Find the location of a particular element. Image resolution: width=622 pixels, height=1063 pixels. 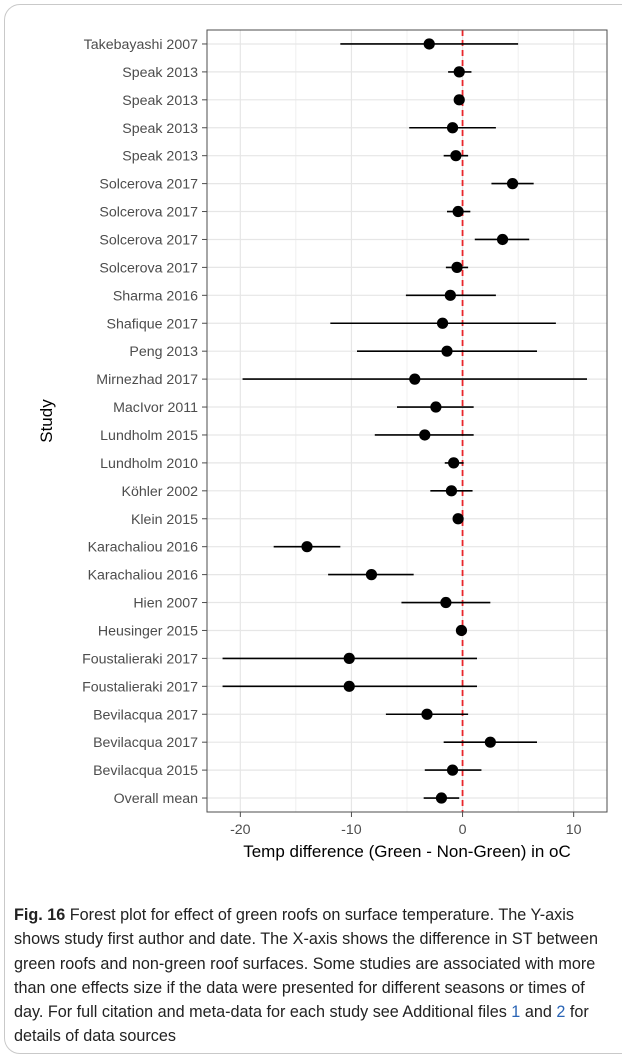

y-tick-label: Overall mean is located at coordinates (156, 799).